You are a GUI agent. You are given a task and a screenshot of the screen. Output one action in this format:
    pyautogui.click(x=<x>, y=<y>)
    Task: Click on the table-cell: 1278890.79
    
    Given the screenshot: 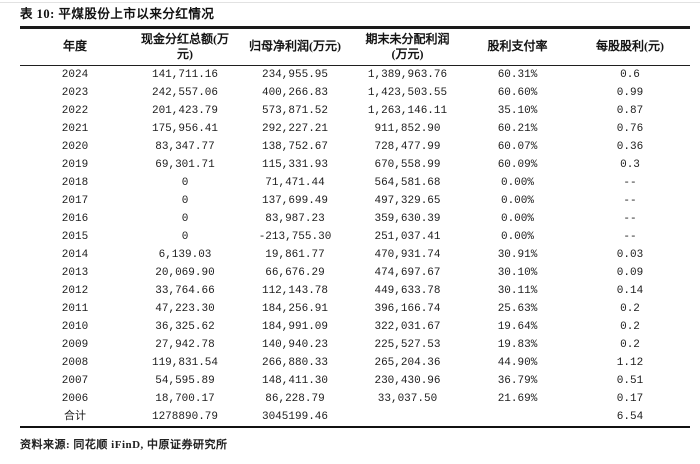 What is the action you would take?
    pyautogui.click(x=184, y=416)
    